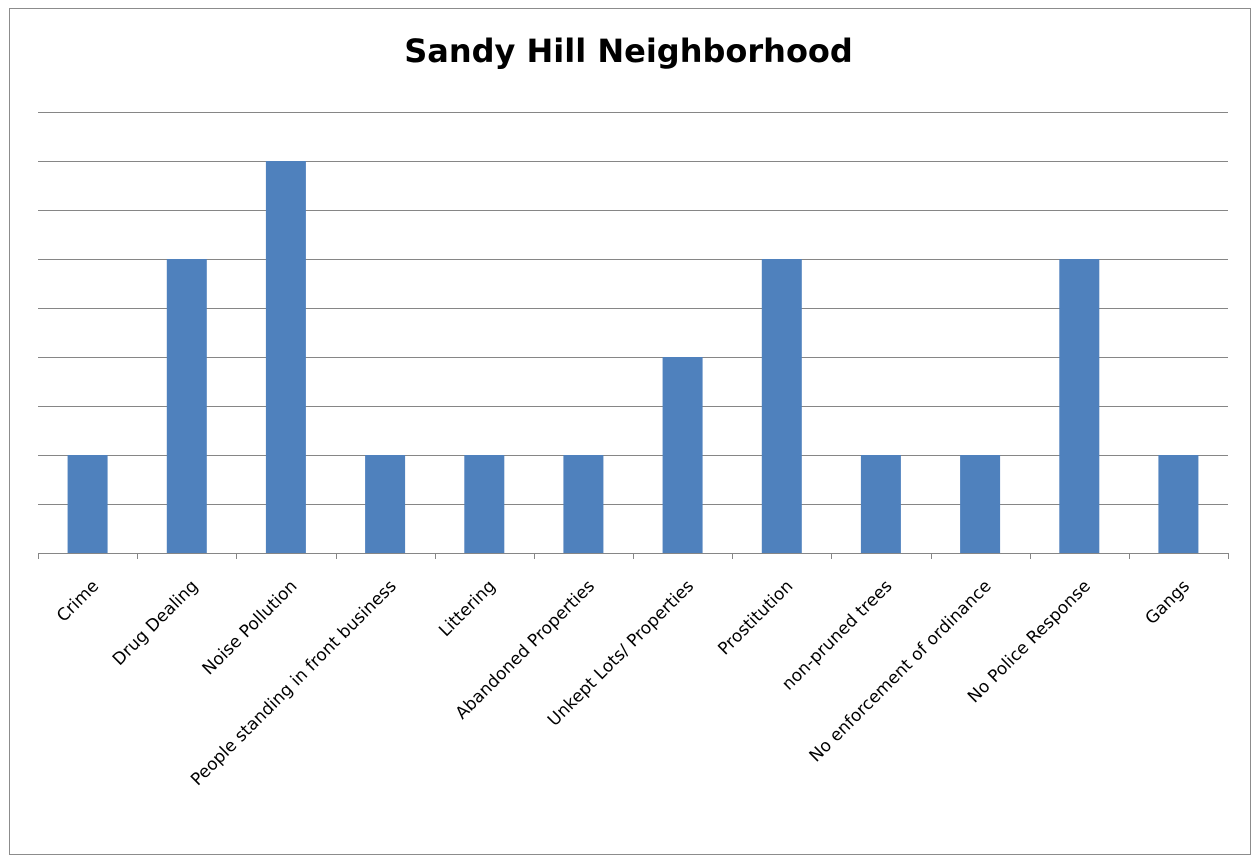 This screenshot has height=861, width=1257. Describe the element at coordinates (837, 635) in the screenshot. I see `x-tick-label: non-pruned trees` at that location.